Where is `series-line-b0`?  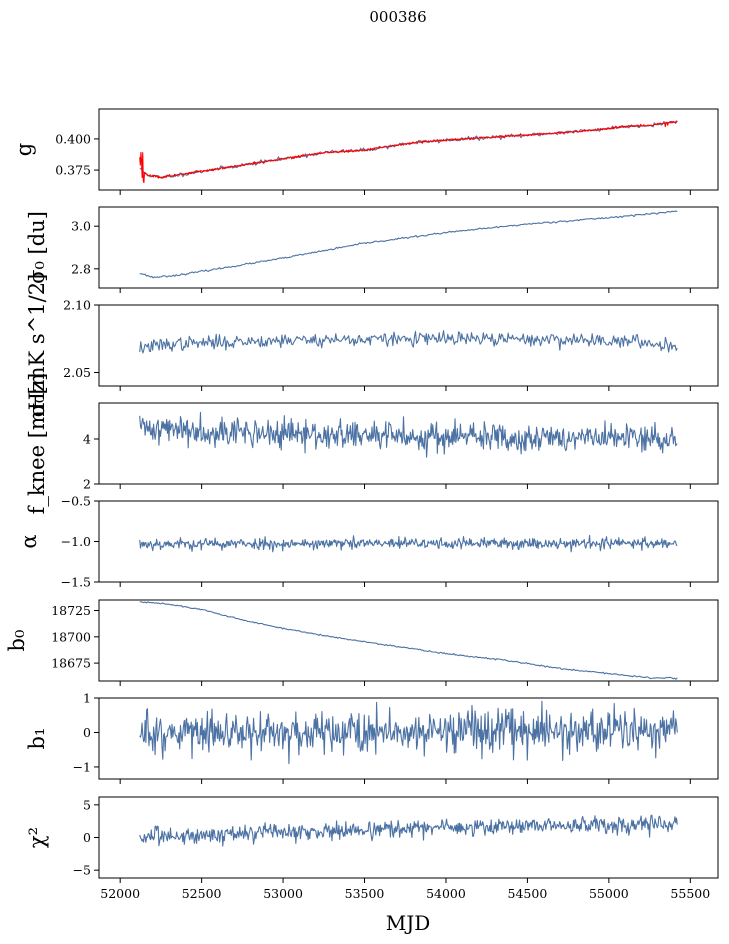 series-line-b0 is located at coordinates (408, 640).